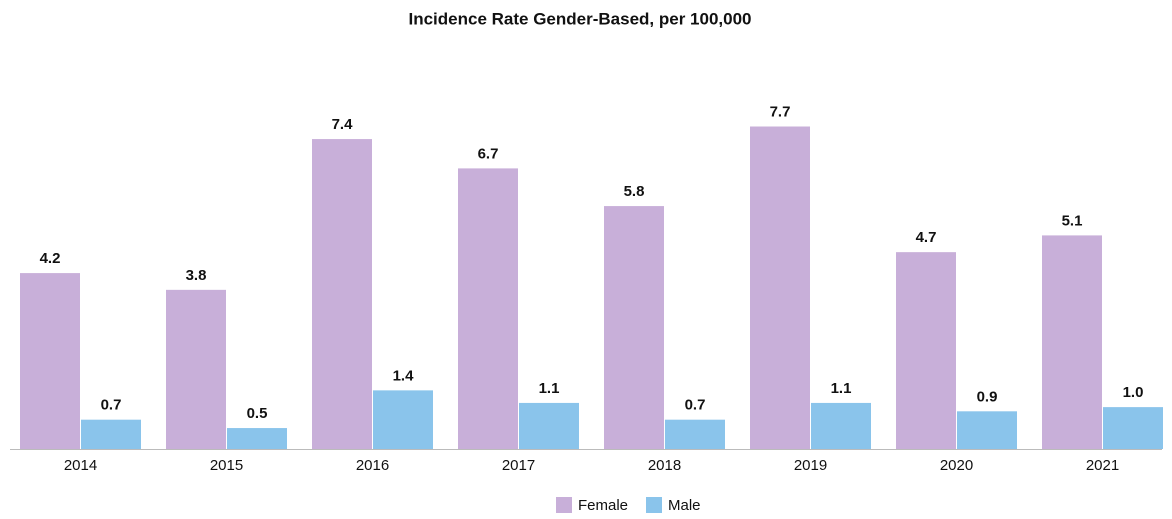  I want to click on data-label: 7.4, so click(343, 124).